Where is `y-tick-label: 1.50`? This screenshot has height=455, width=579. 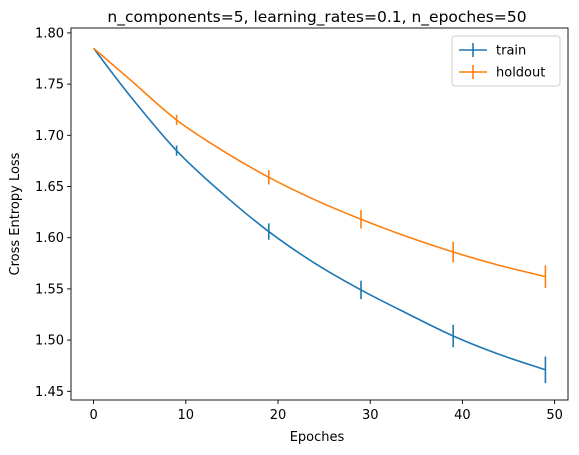
y-tick-label: 1.50 is located at coordinates (49, 341).